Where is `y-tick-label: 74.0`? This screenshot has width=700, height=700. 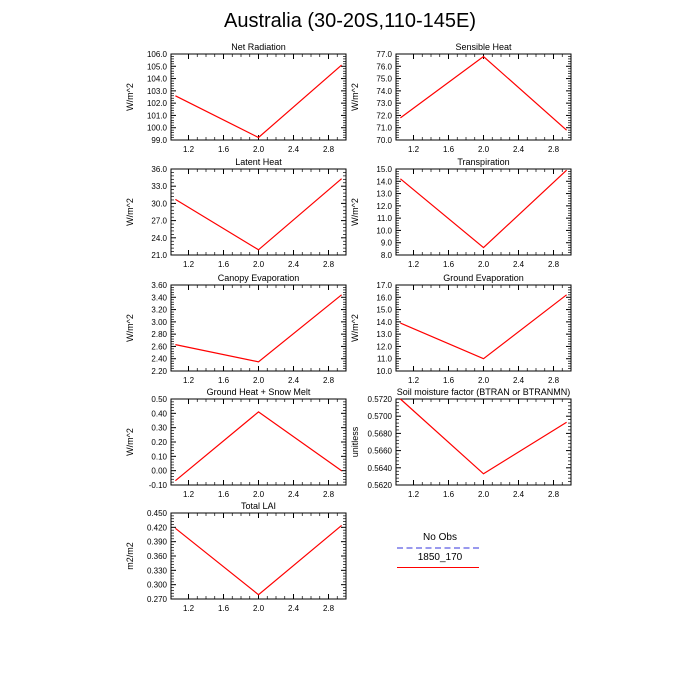 y-tick-label: 74.0 is located at coordinates (384, 91).